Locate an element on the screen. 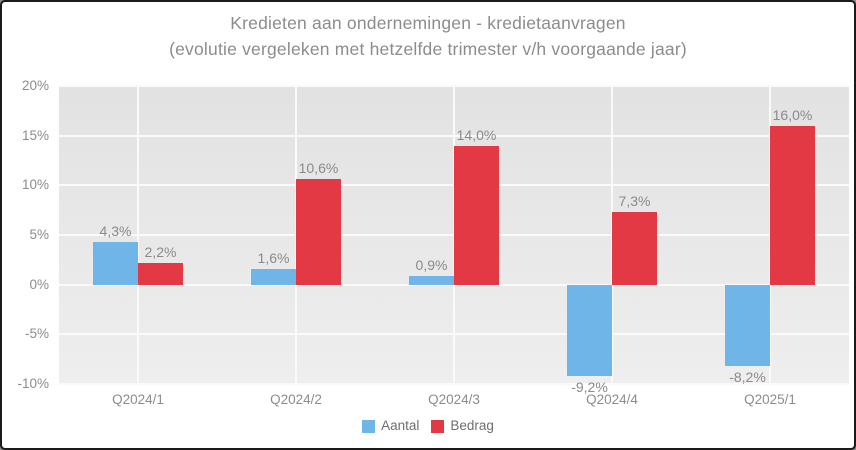  x-category-label: Q2024/1 is located at coordinates (138, 399).